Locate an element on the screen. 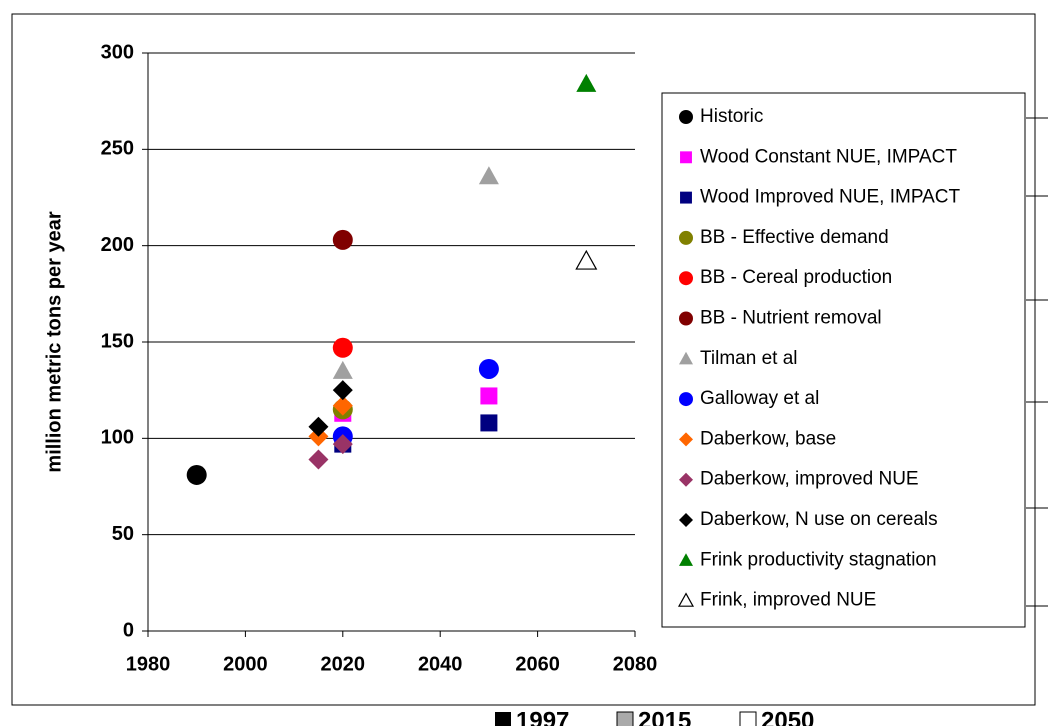 The width and height of the screenshot is (1048, 726). bg-legend-label: 2050 is located at coordinates (787, 716).